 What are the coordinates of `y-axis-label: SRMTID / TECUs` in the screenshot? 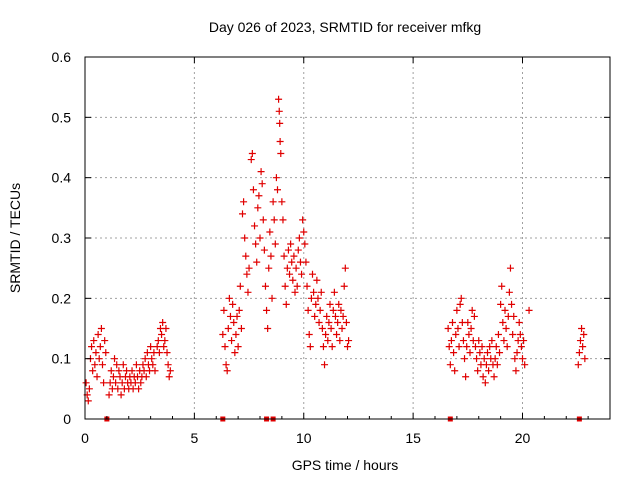 It's located at (15, 238).